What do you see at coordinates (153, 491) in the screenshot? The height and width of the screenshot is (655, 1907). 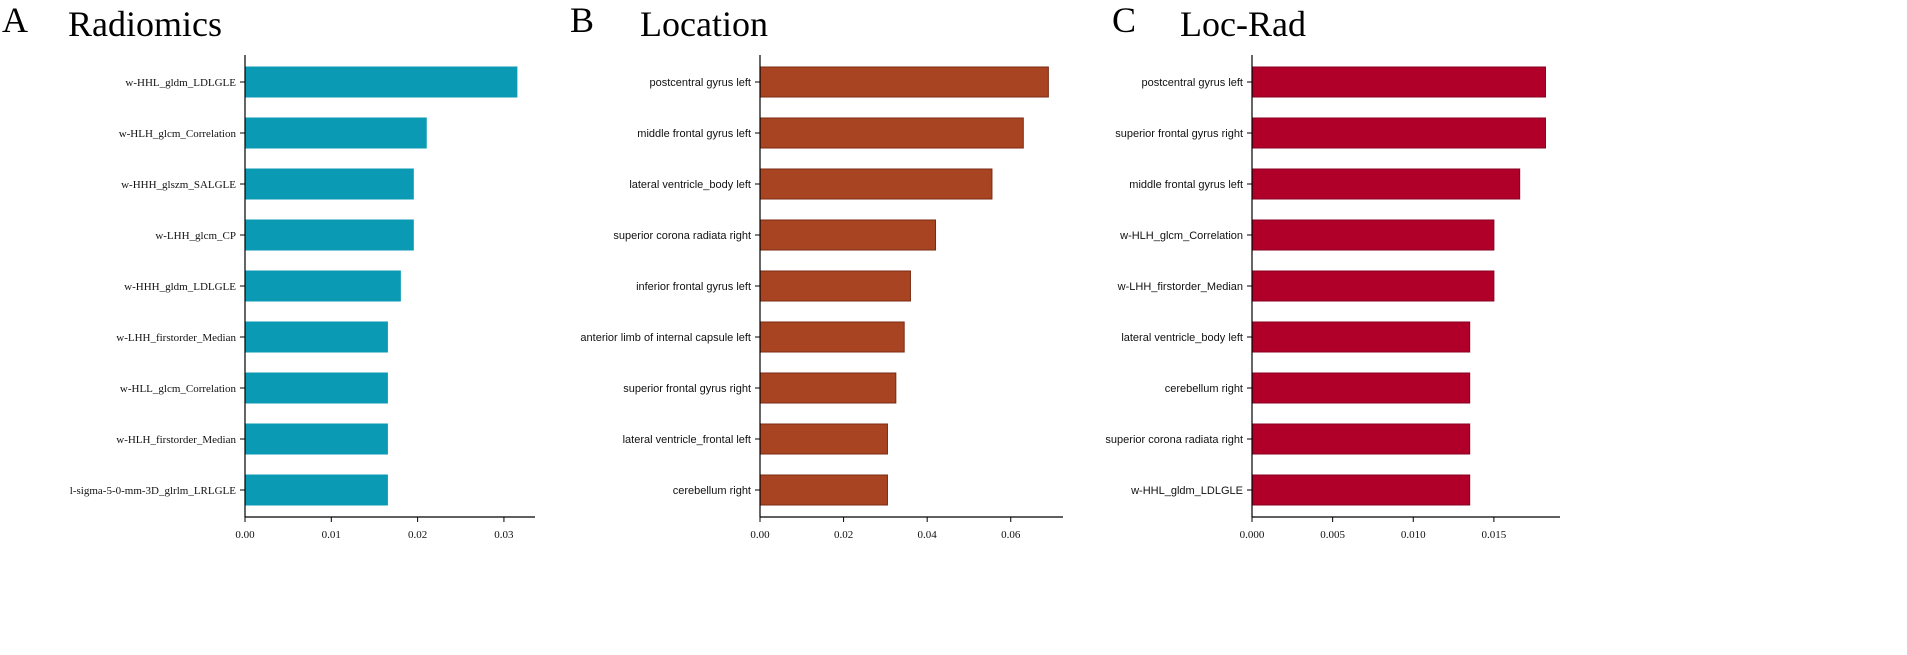 I see `category-label: l-sigma-5-0-mm-3D_glrlm_LRLGLE` at bounding box center [153, 491].